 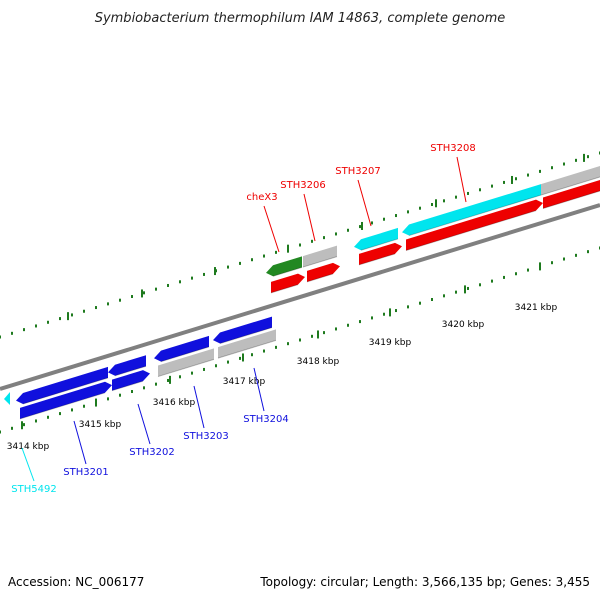 I want to click on scale-label: 3421 kbp, so click(x=536, y=308).